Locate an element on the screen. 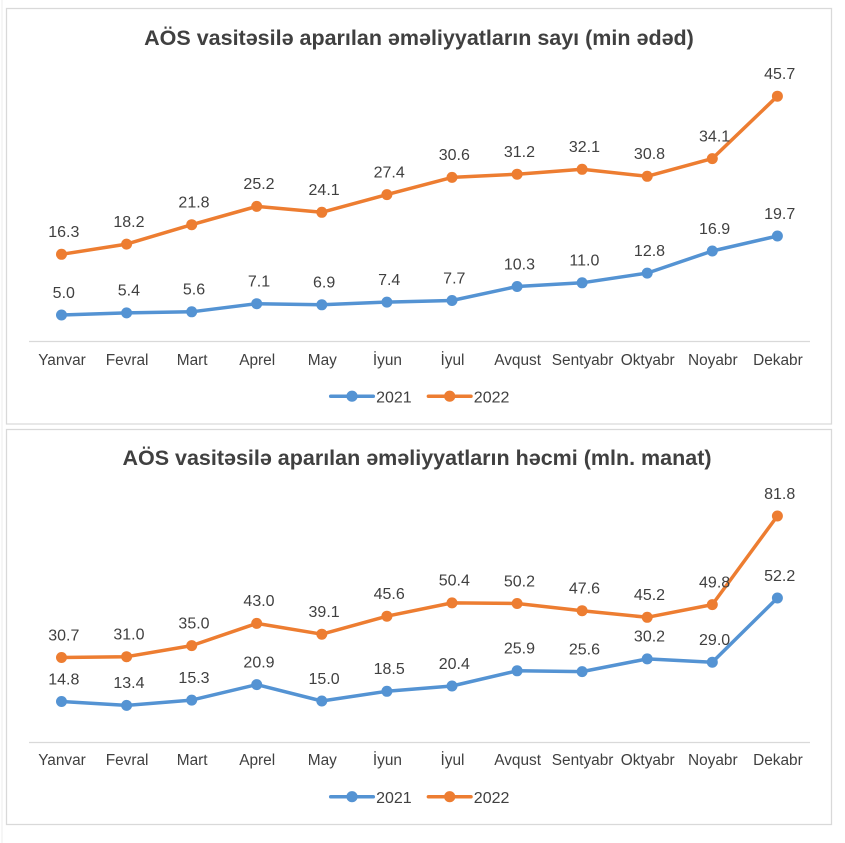 This screenshot has height=843, width=845. svg-text: 5.4 is located at coordinates (129, 291).